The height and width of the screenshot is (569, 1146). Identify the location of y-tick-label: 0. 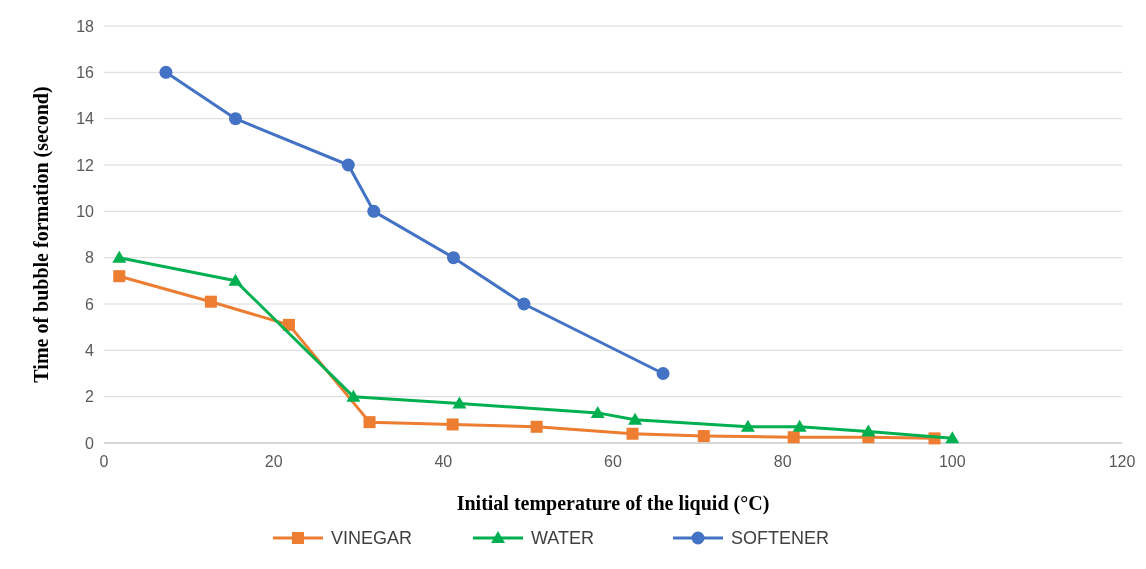
(90, 443).